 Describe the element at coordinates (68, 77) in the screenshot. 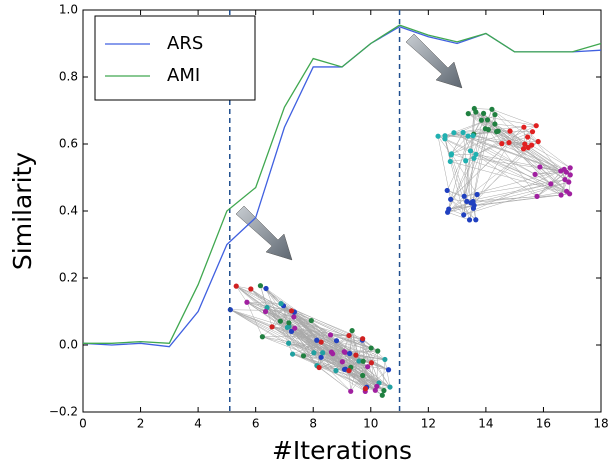

I see `y-tick-label: 0.8` at that location.